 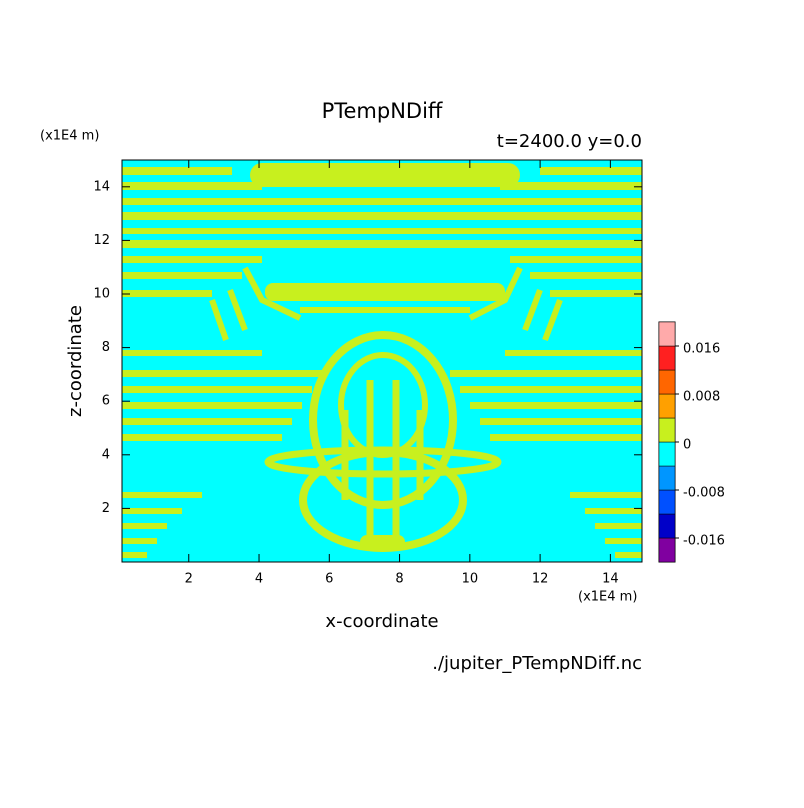 What do you see at coordinates (701, 397) in the screenshot?
I see `colorbar-tick-label: 0.008` at bounding box center [701, 397].